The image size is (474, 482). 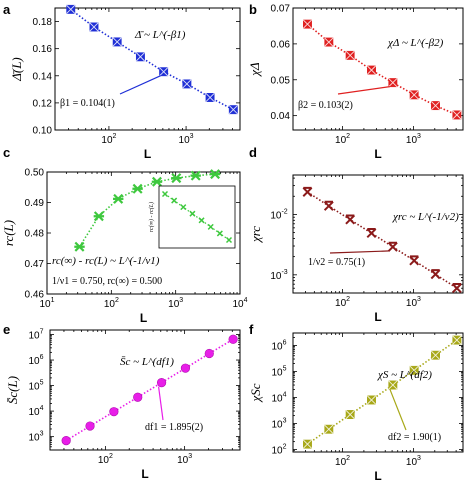 What do you see at coordinates (239, 303) in the screenshot?
I see `x-tick-label: 10⁴` at bounding box center [239, 303].